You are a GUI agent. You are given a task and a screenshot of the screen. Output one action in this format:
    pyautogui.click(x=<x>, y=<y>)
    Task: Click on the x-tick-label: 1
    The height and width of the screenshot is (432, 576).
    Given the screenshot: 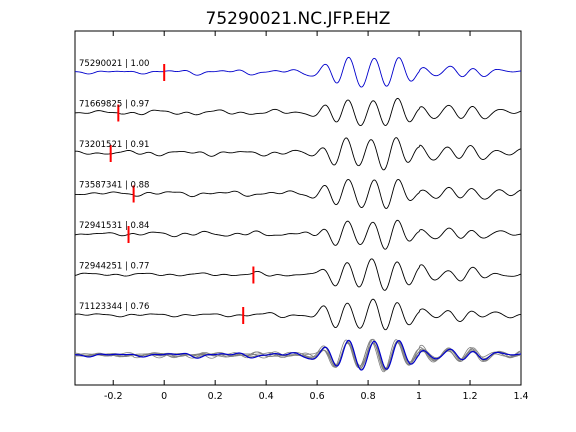 What is the action you would take?
    pyautogui.click(x=419, y=396)
    